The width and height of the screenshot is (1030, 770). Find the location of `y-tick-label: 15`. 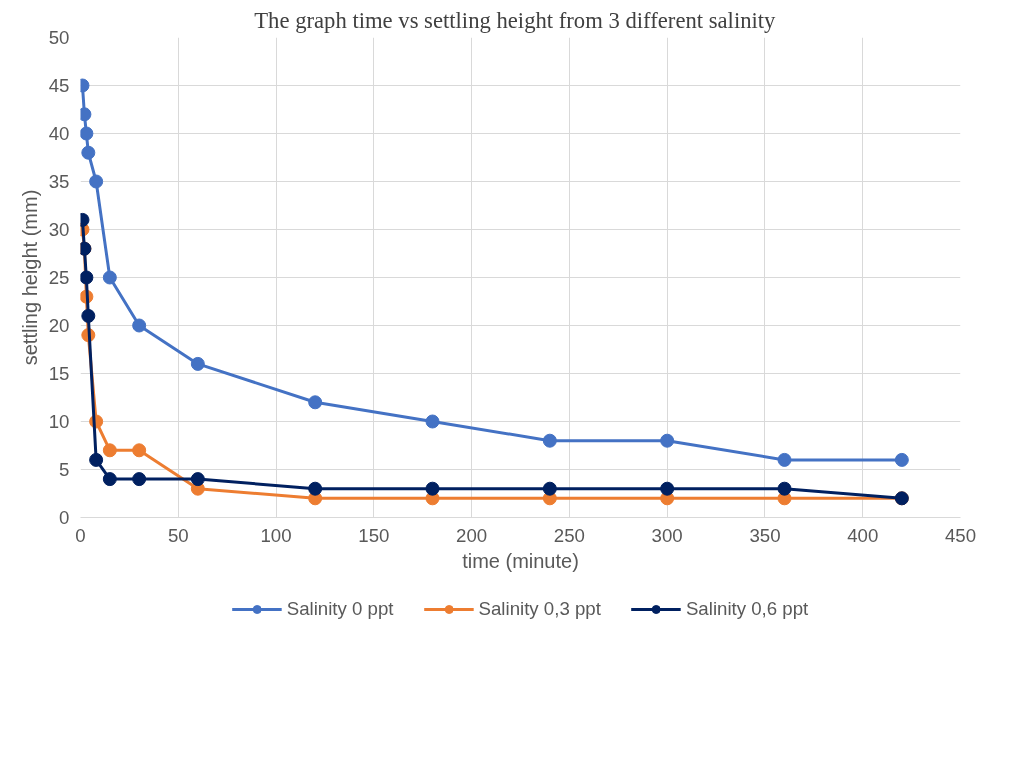

y-tick-label: 15 is located at coordinates (59, 373).